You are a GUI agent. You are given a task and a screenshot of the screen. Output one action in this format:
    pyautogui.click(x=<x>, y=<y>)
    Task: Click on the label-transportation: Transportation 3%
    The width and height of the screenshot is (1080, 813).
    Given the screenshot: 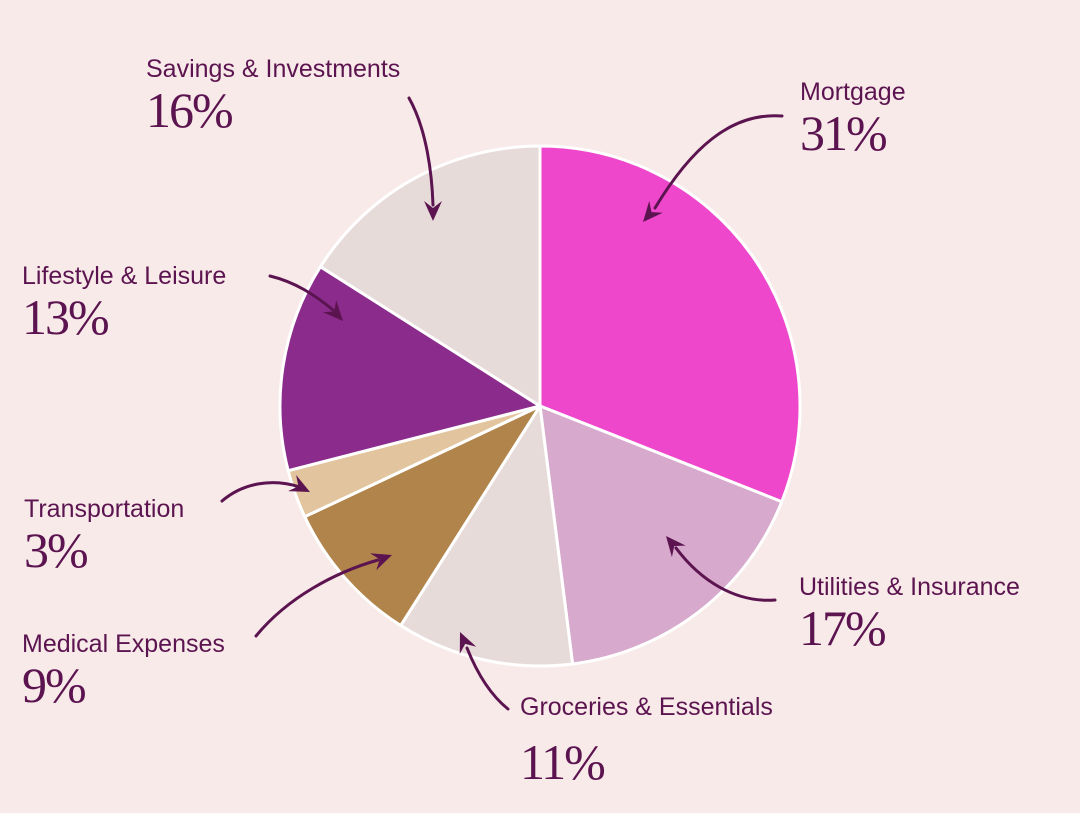 What is the action you would take?
    pyautogui.click(x=104, y=535)
    